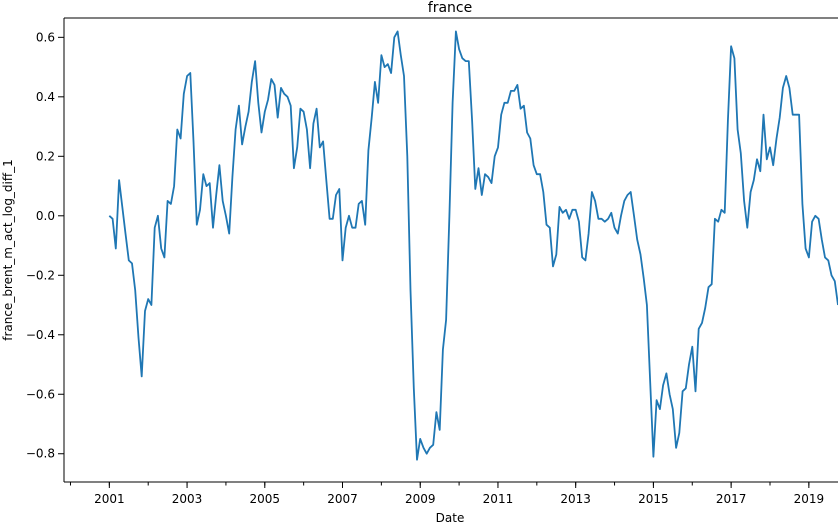 The image size is (838, 525). I want to click on y-tick-label: 0.2, so click(45, 156).